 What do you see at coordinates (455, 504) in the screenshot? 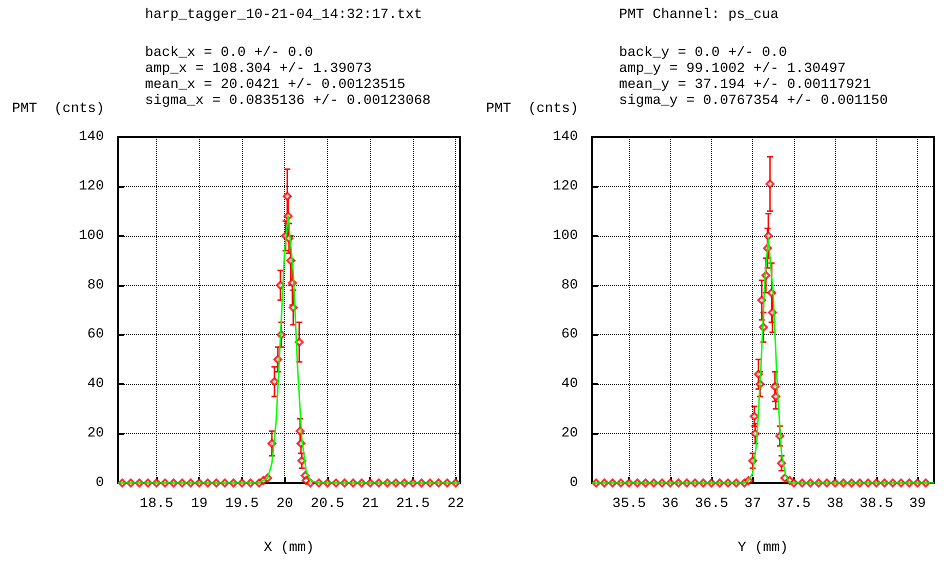
I see `x-tick-label: 22` at bounding box center [455, 504].